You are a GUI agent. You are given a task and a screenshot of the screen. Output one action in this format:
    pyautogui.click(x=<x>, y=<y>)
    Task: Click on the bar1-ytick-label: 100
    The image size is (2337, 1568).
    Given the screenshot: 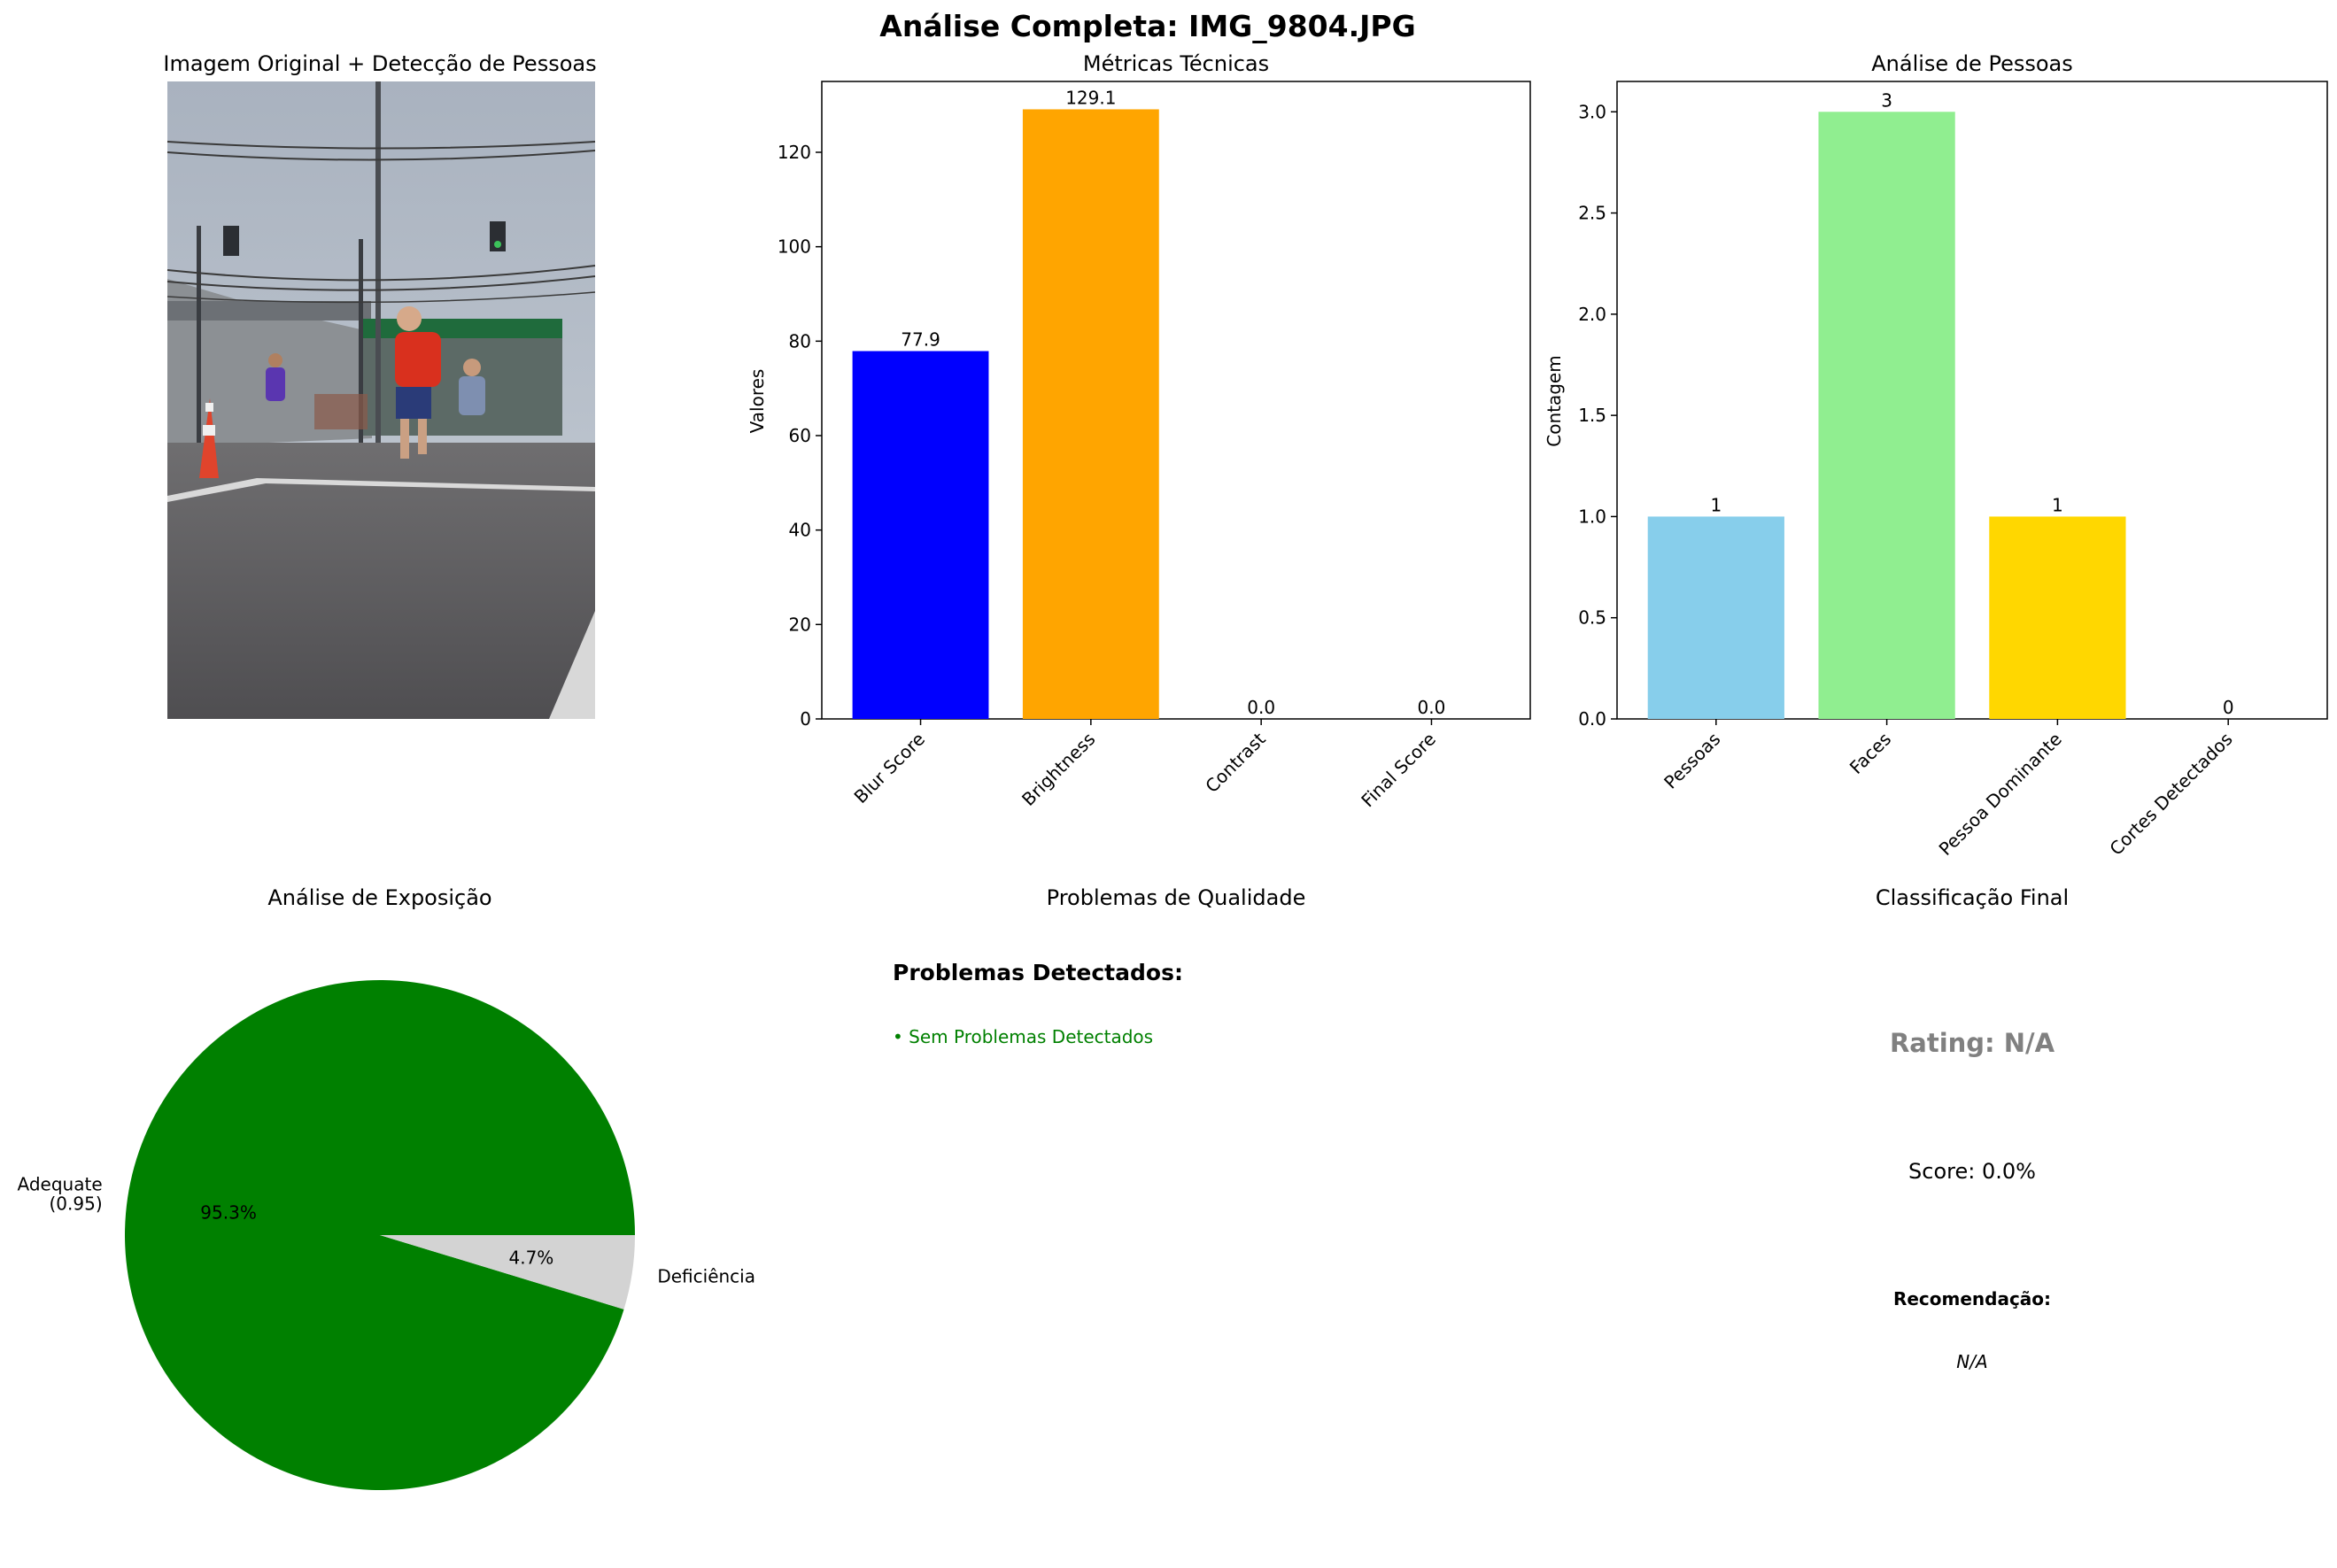 What is the action you would take?
    pyautogui.click(x=794, y=247)
    